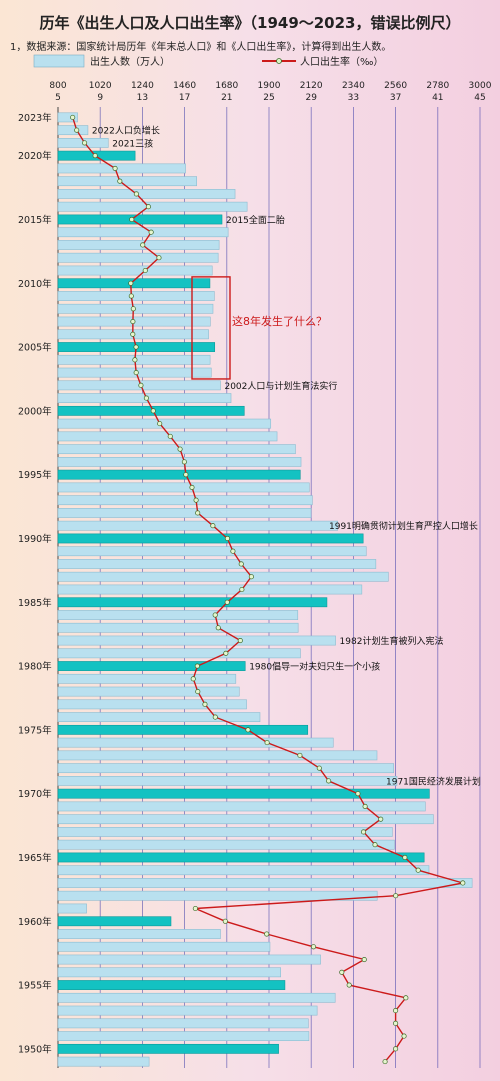  I want to click on legend-line-label: 人口出生率（‰）, so click(341, 61).